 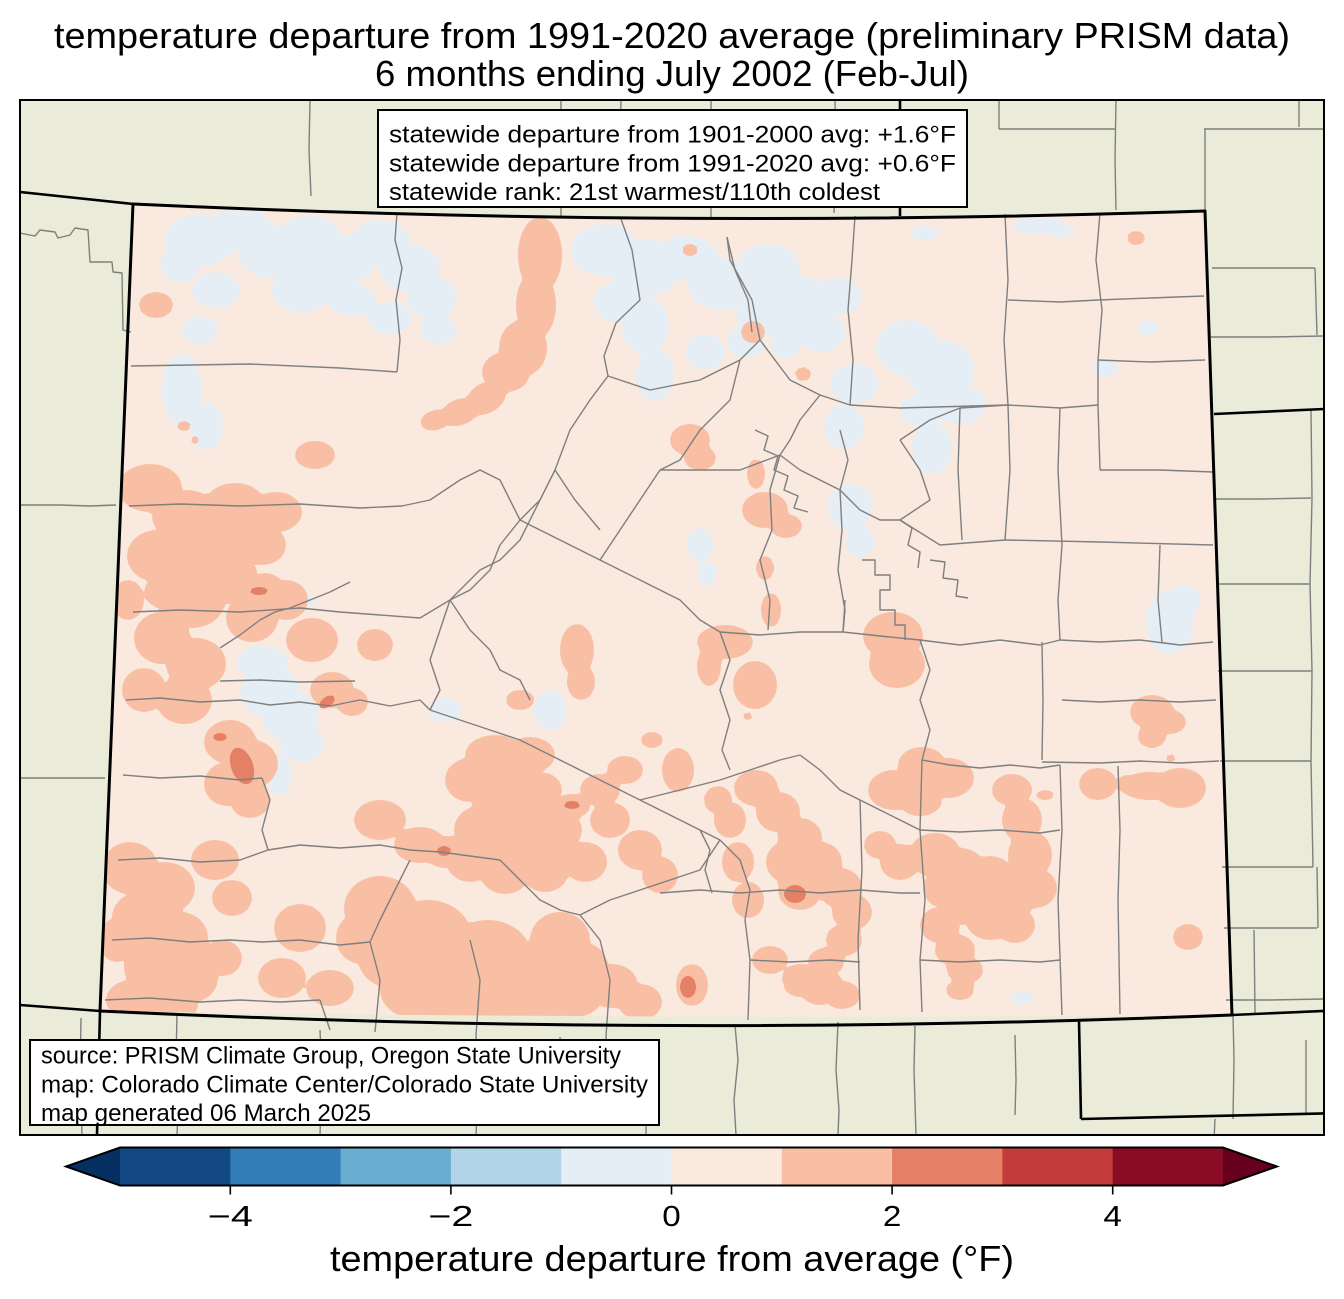 What do you see at coordinates (671, 1217) in the screenshot?
I see `svg-text: 0` at bounding box center [671, 1217].